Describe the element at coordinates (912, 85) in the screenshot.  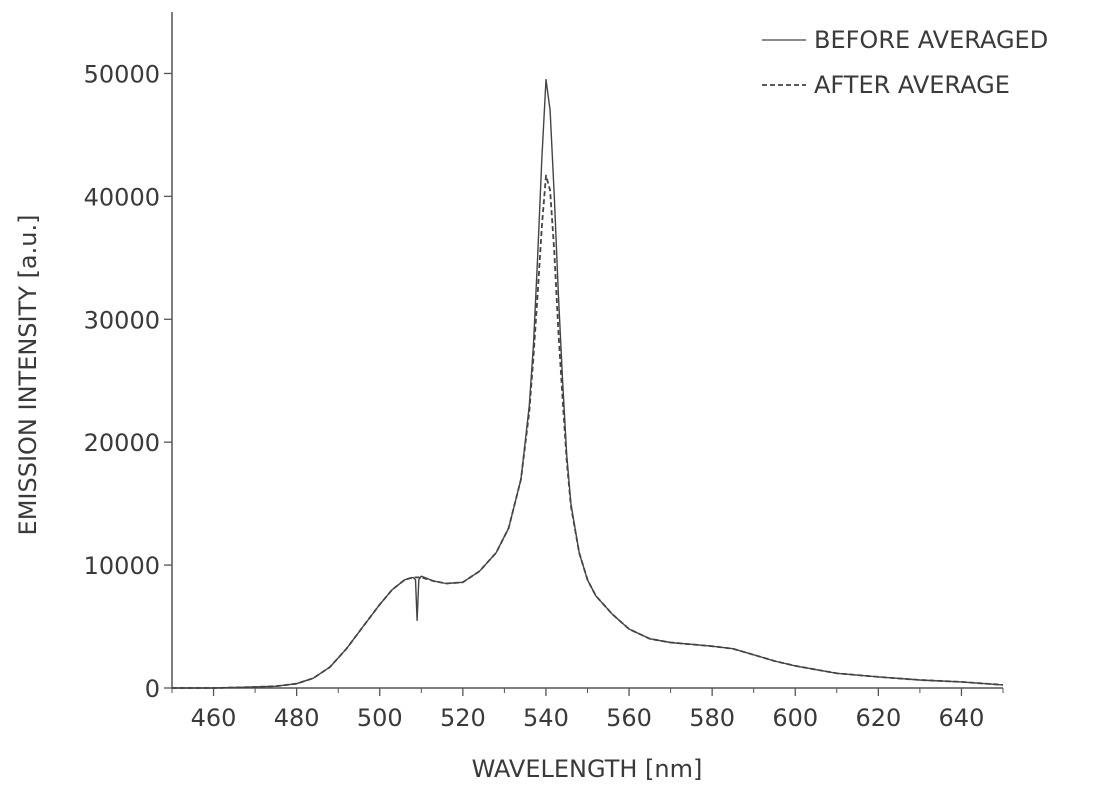
I see `legend-label: AFTER AVERAGE` at that location.